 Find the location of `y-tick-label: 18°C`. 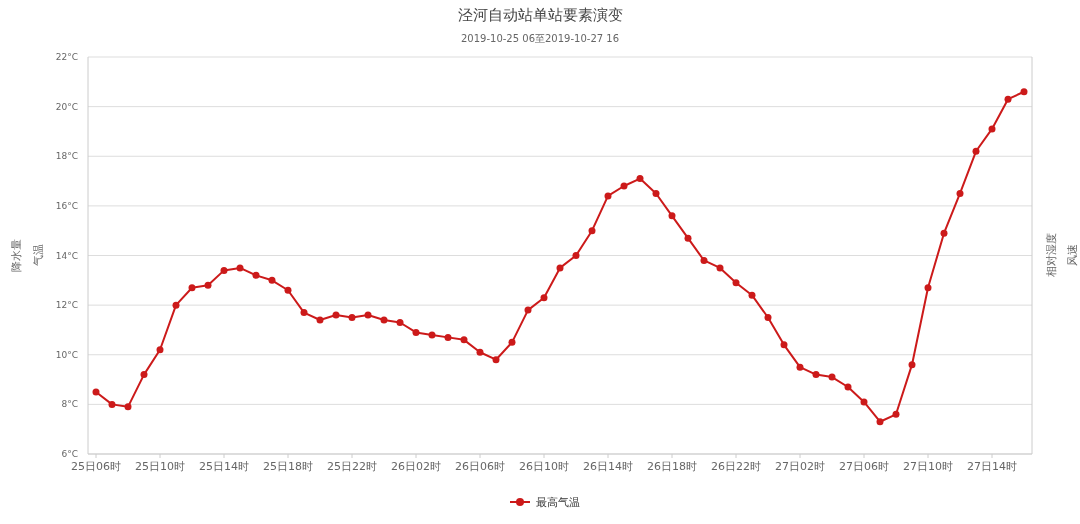

y-tick-label: 18°C is located at coordinates (66, 156).